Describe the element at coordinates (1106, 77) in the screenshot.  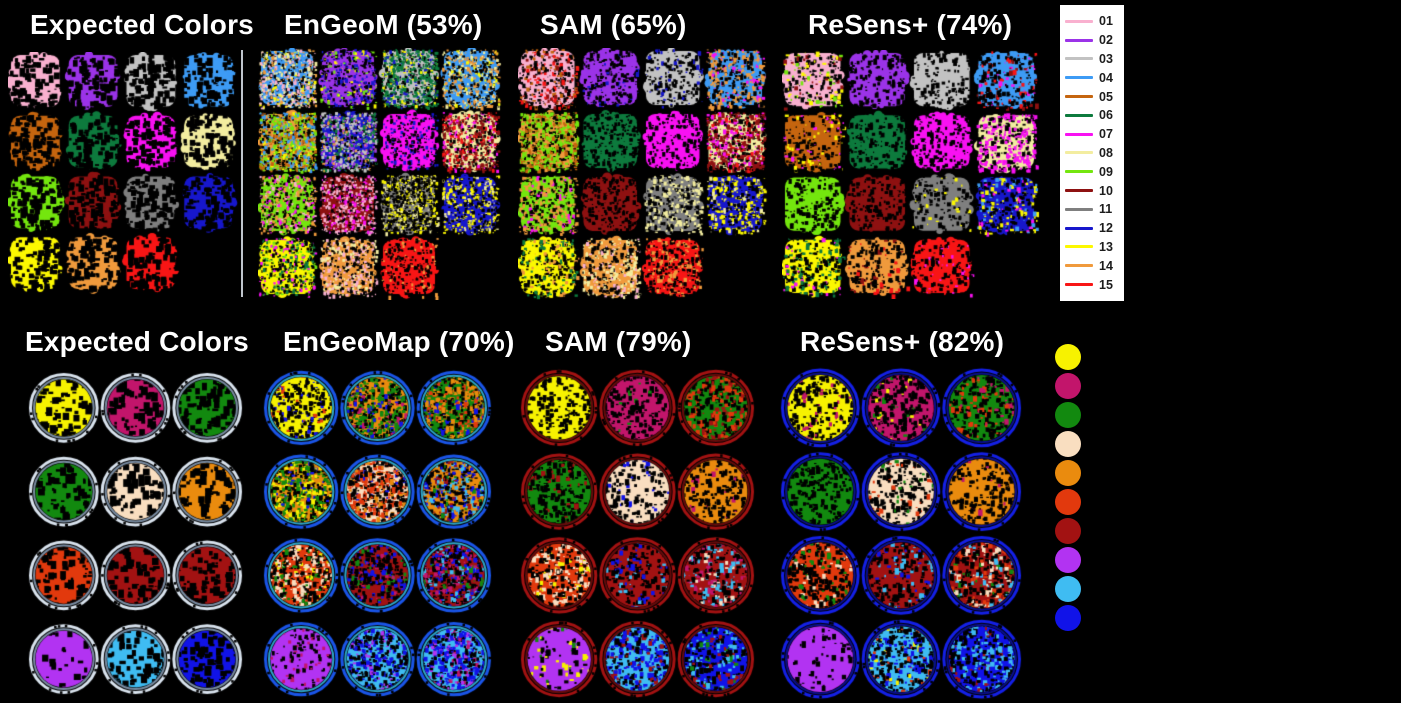
I see `legend-item-label: 04` at that location.